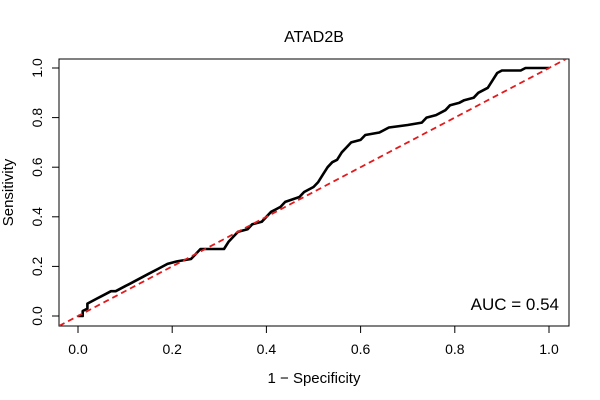  I want to click on y-tick-label: 0.4, so click(37, 217).